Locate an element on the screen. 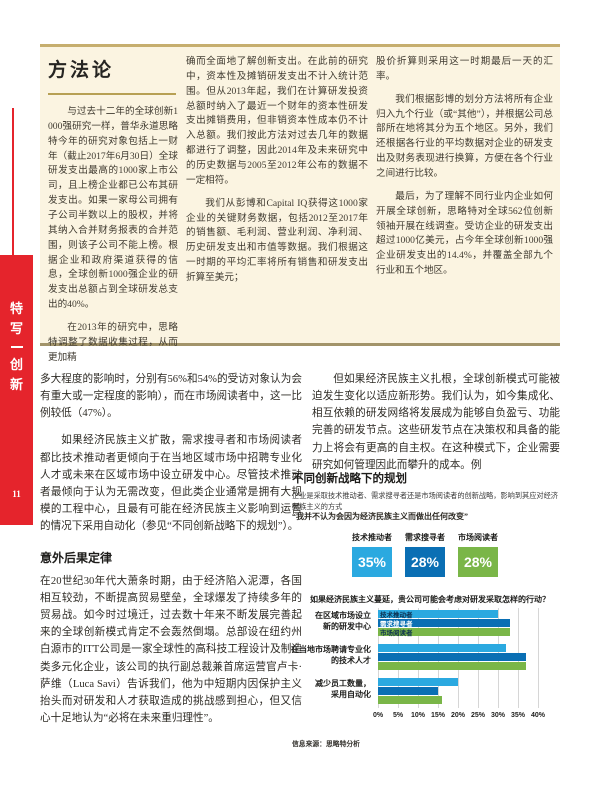  axis-tick: 35% is located at coordinates (518, 715).